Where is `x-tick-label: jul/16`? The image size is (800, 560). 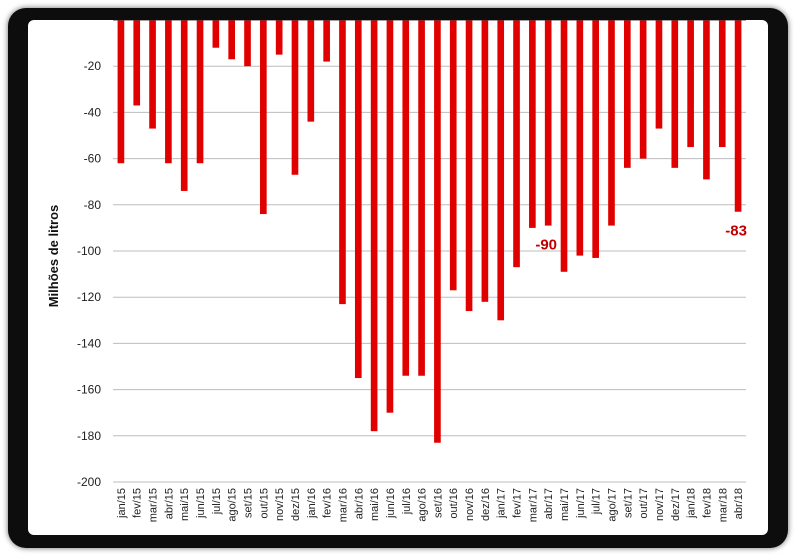 x-tick-label: jul/16 is located at coordinates (407, 501).